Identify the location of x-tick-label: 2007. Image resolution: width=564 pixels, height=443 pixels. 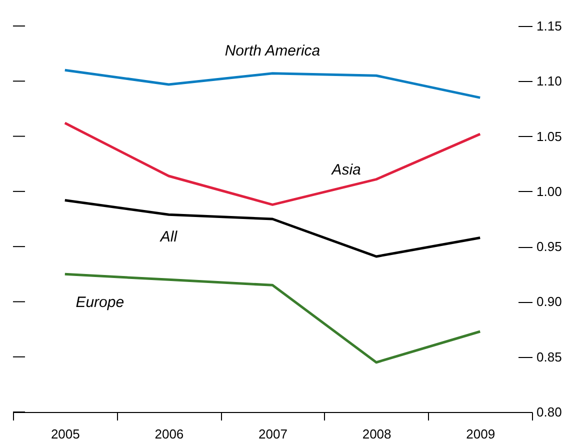
(273, 434).